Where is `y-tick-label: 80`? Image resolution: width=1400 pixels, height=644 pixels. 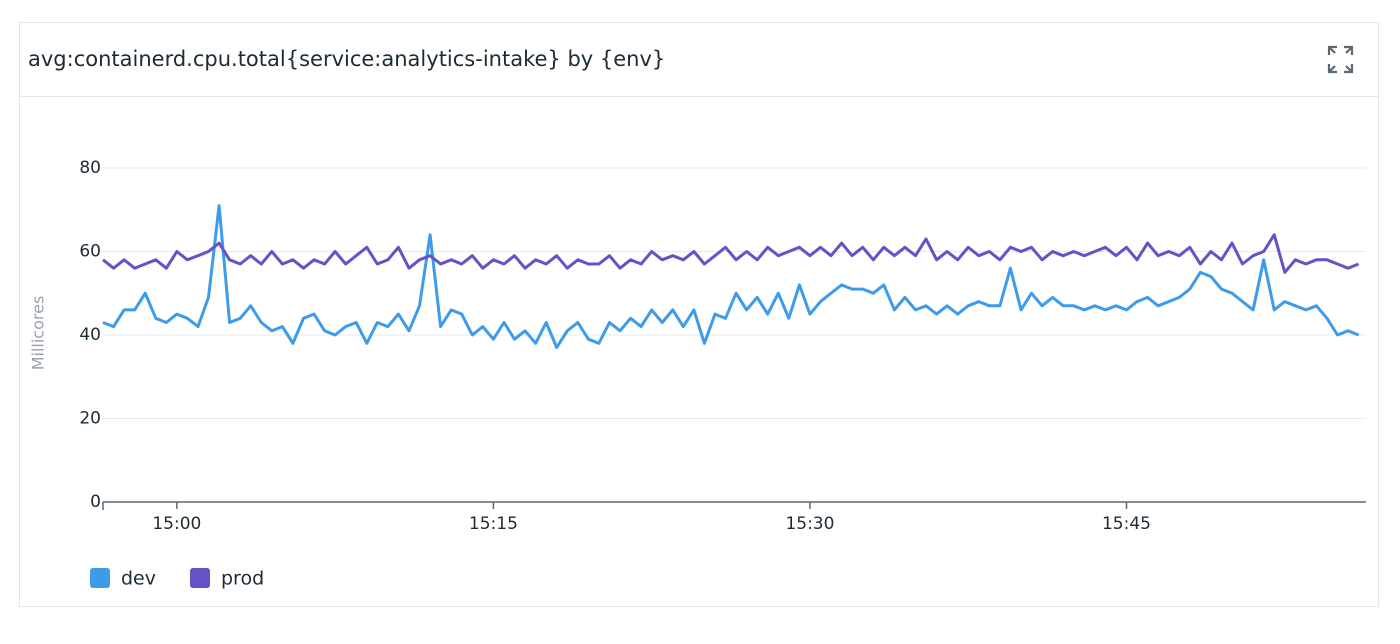 y-tick-label: 80 is located at coordinates (90, 168).